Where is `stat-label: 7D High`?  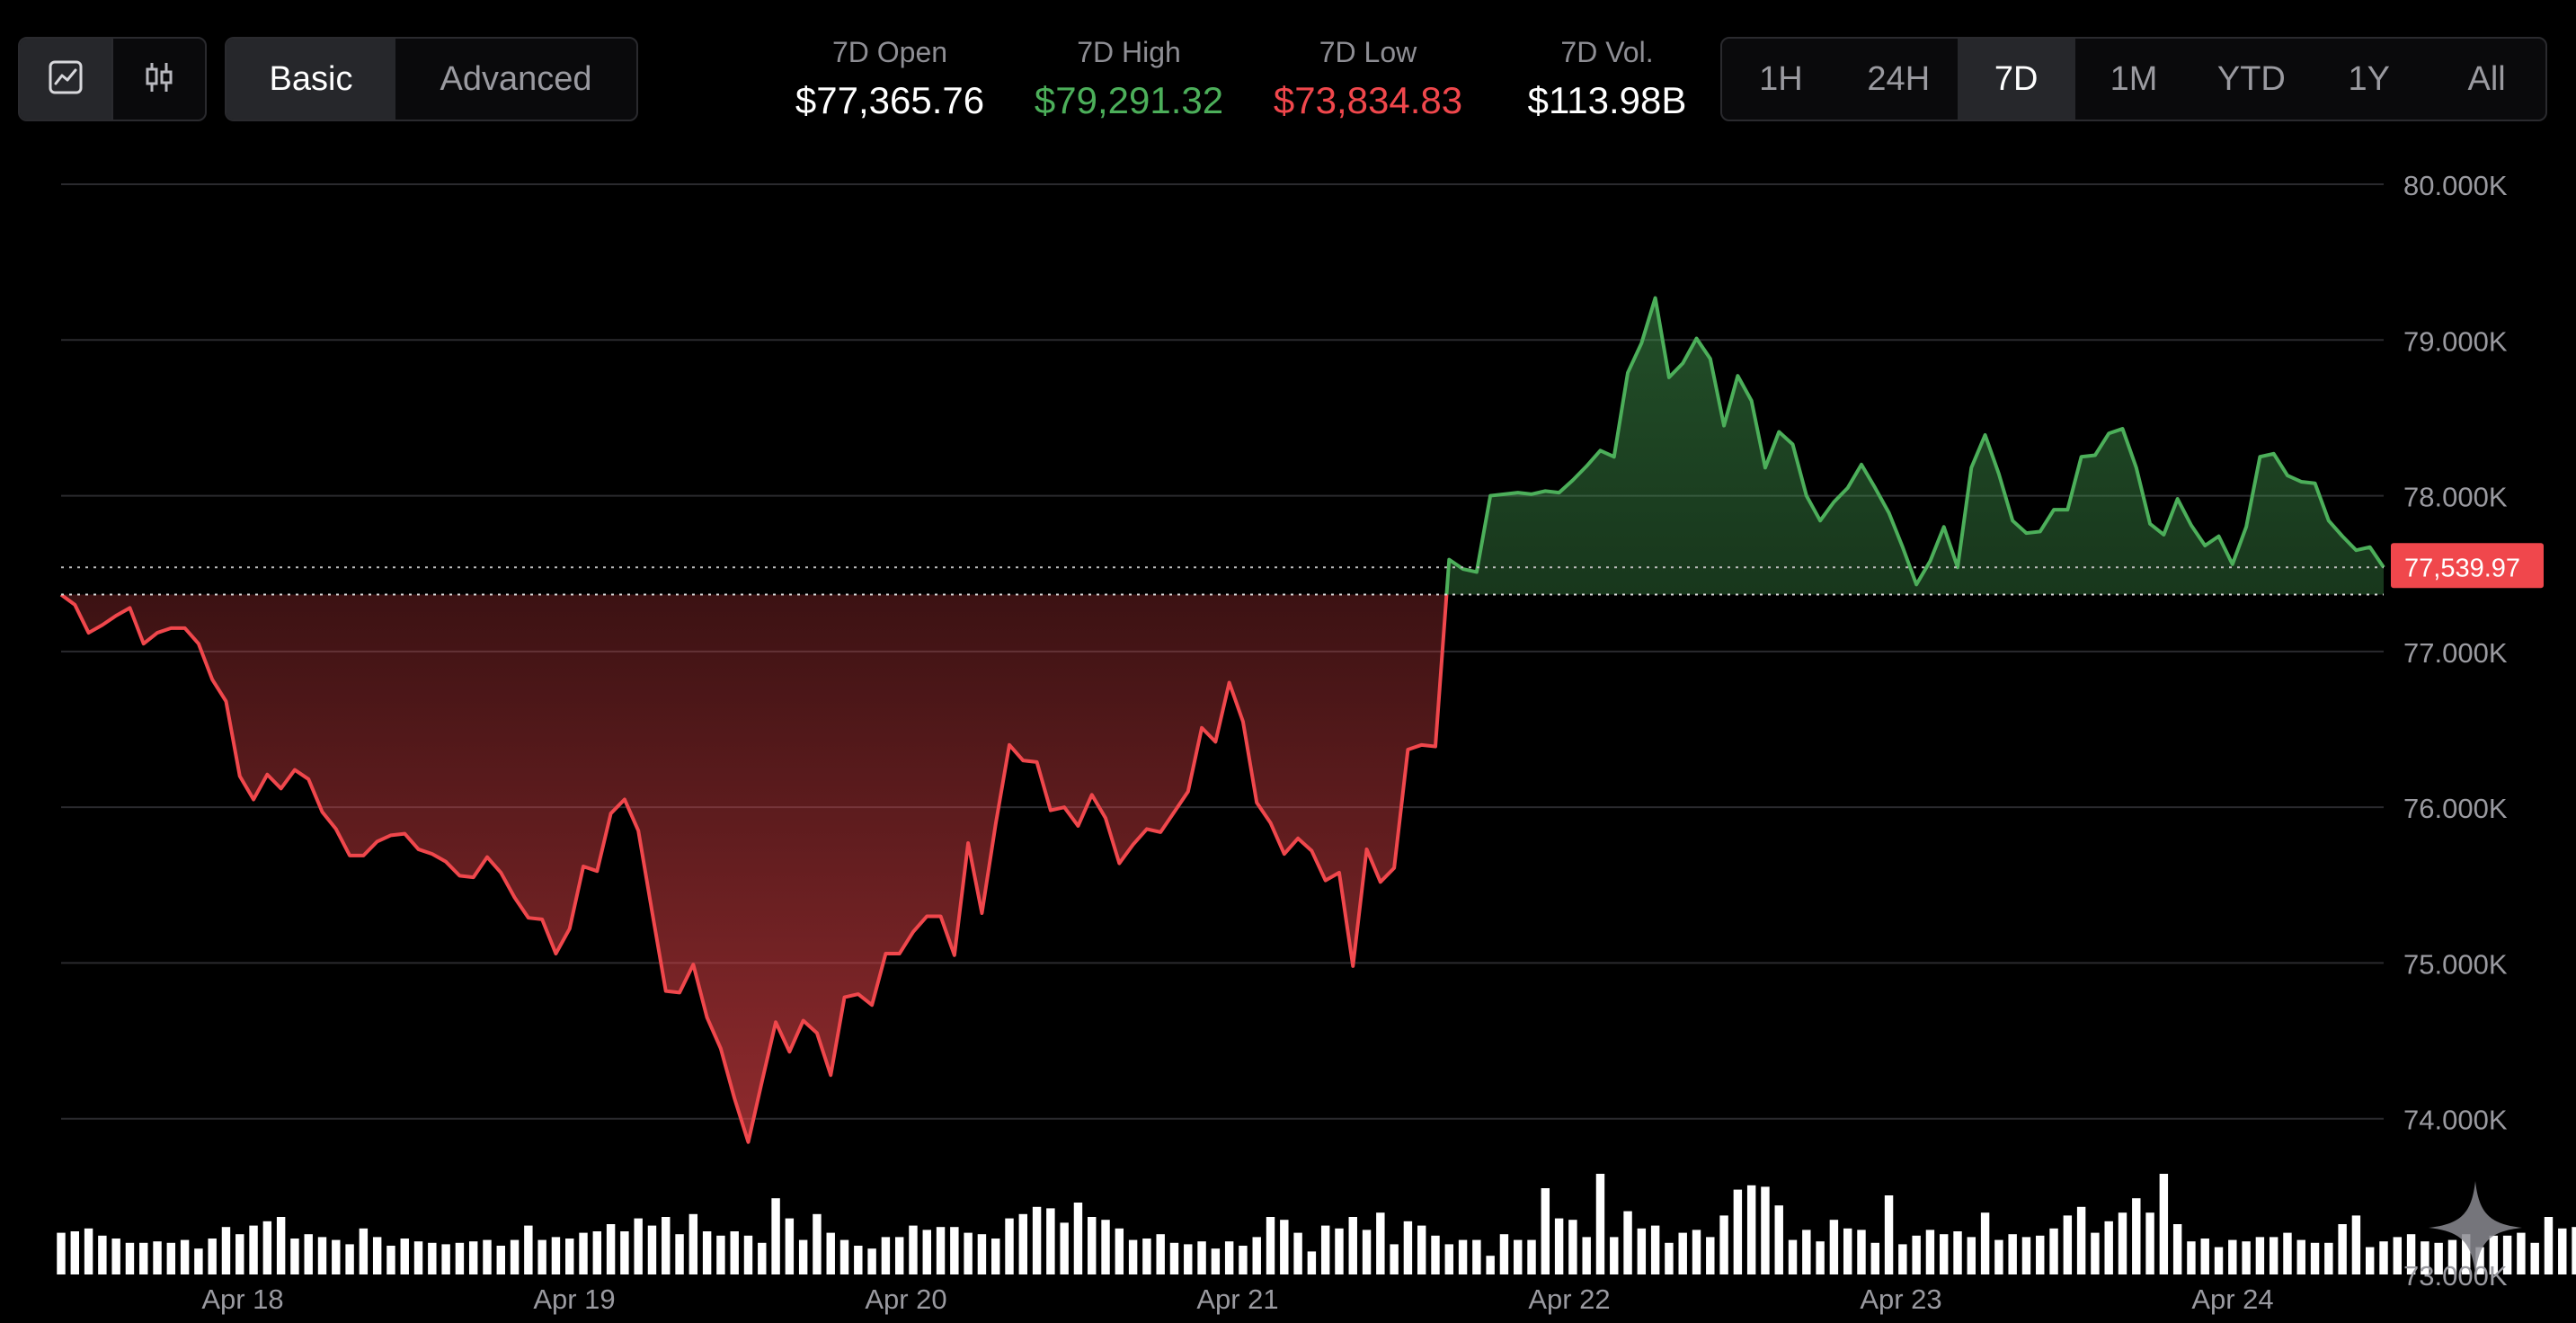 stat-label: 7D High is located at coordinates (1129, 52).